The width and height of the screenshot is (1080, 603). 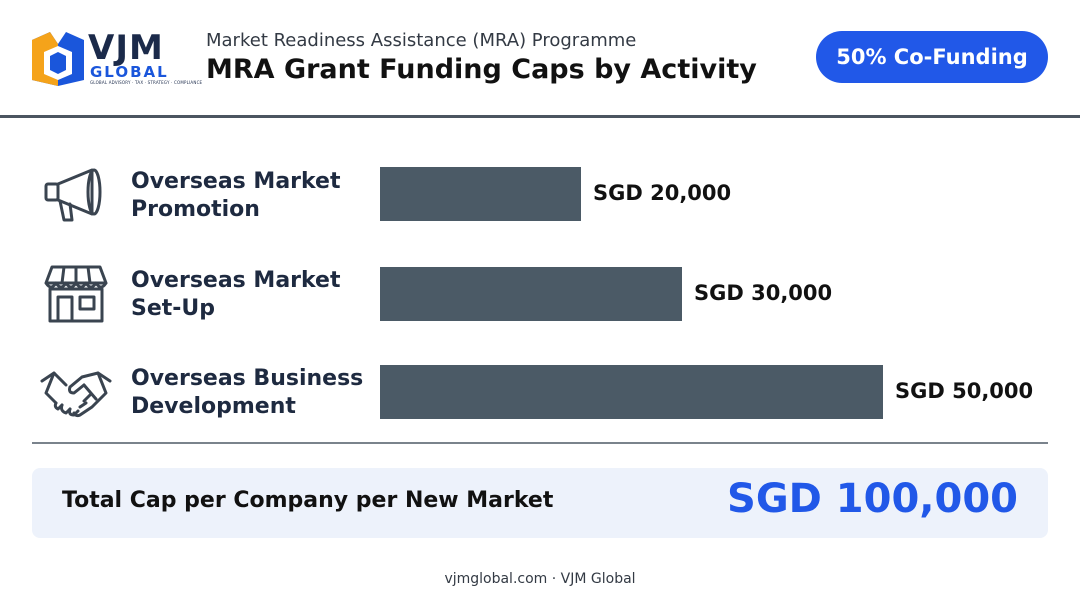 I want to click on footer-text: vjmglobal.com · VJM Global, so click(x=540, y=579).